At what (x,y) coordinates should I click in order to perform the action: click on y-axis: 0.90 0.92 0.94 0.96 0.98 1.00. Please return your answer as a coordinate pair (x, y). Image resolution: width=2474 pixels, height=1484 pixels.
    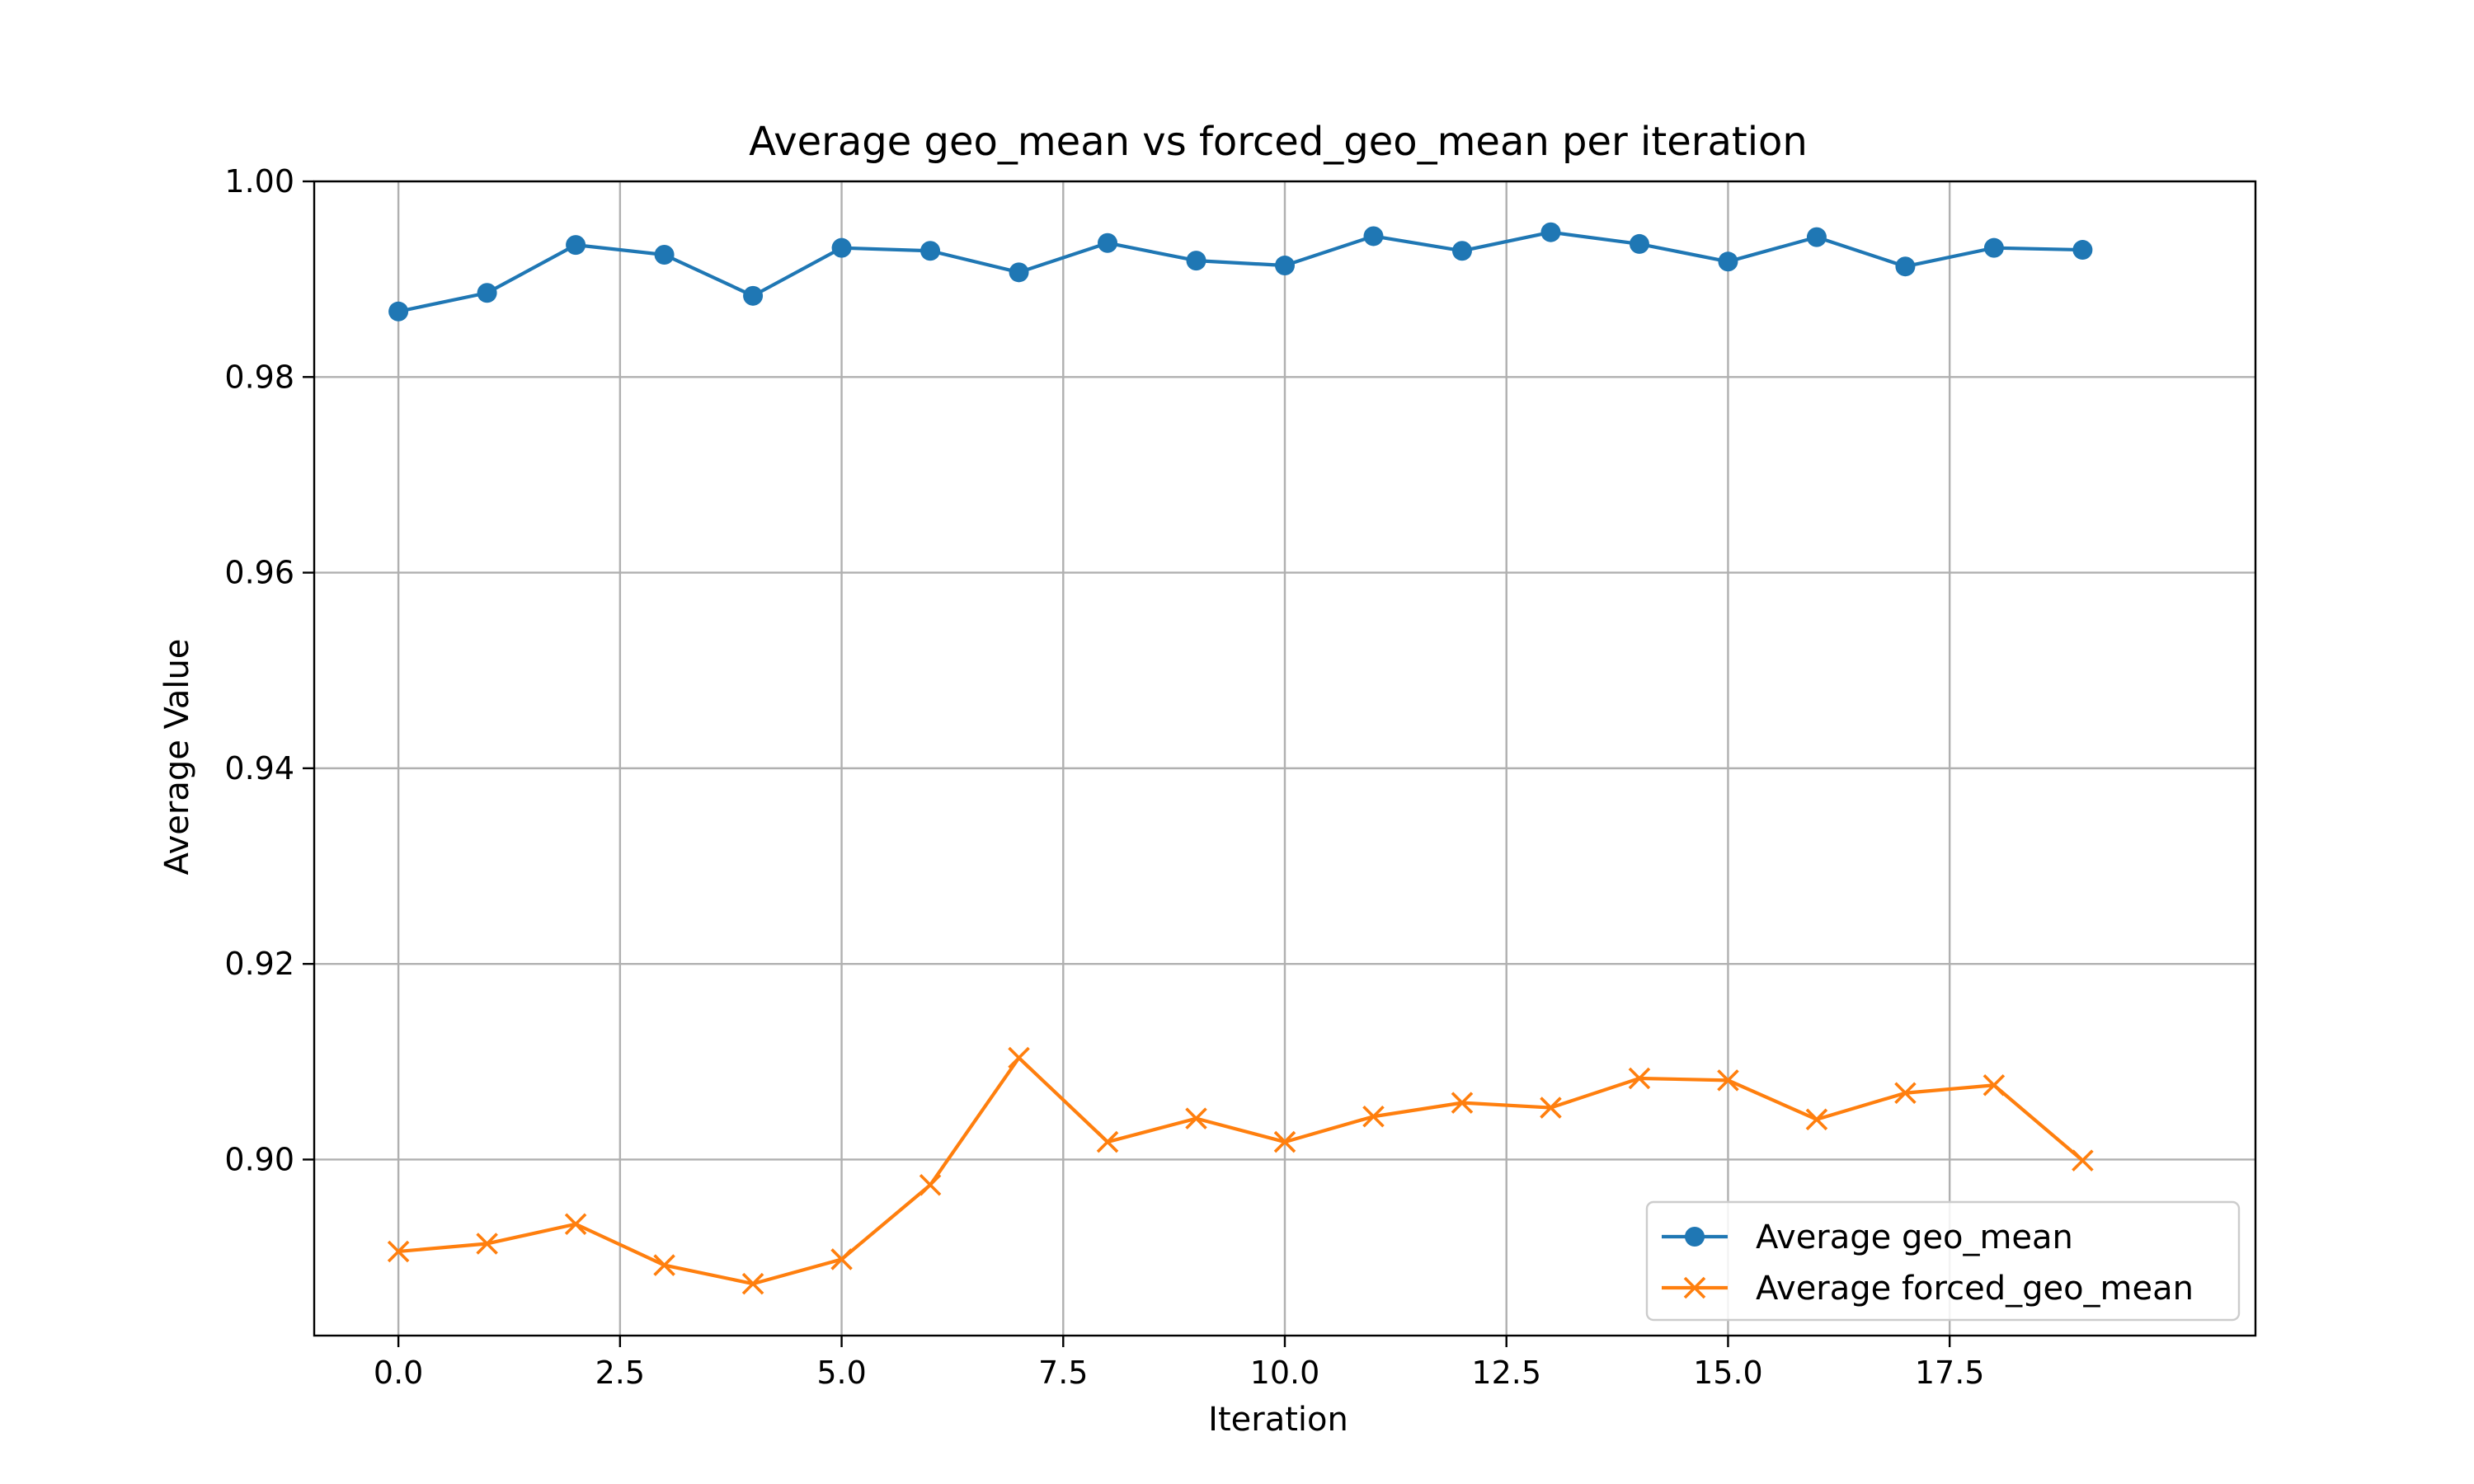
    Looking at the image, I should click on (269, 670).